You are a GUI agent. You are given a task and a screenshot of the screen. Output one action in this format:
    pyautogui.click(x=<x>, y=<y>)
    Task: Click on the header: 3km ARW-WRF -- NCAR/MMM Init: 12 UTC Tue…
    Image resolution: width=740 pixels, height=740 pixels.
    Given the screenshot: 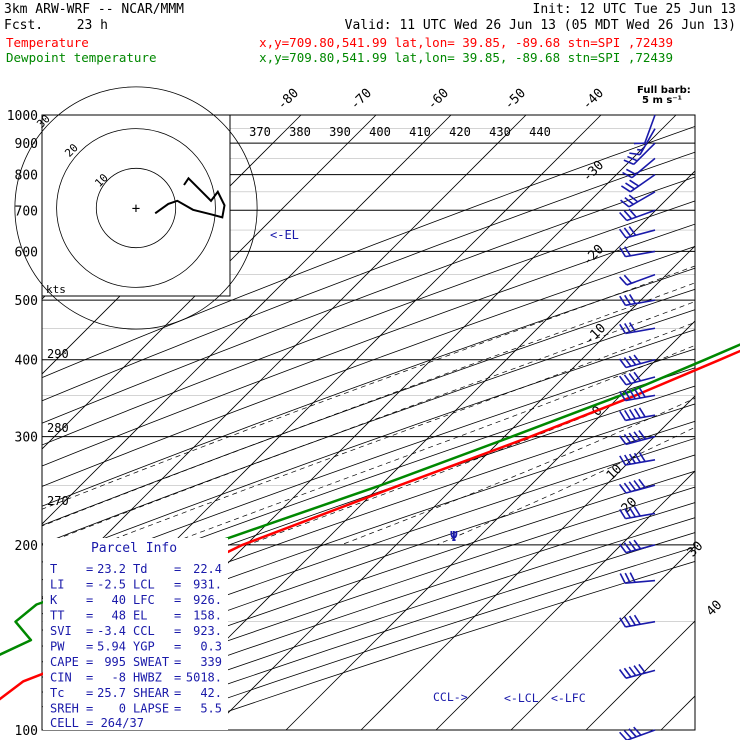 What is the action you would take?
    pyautogui.click(x=370, y=33)
    